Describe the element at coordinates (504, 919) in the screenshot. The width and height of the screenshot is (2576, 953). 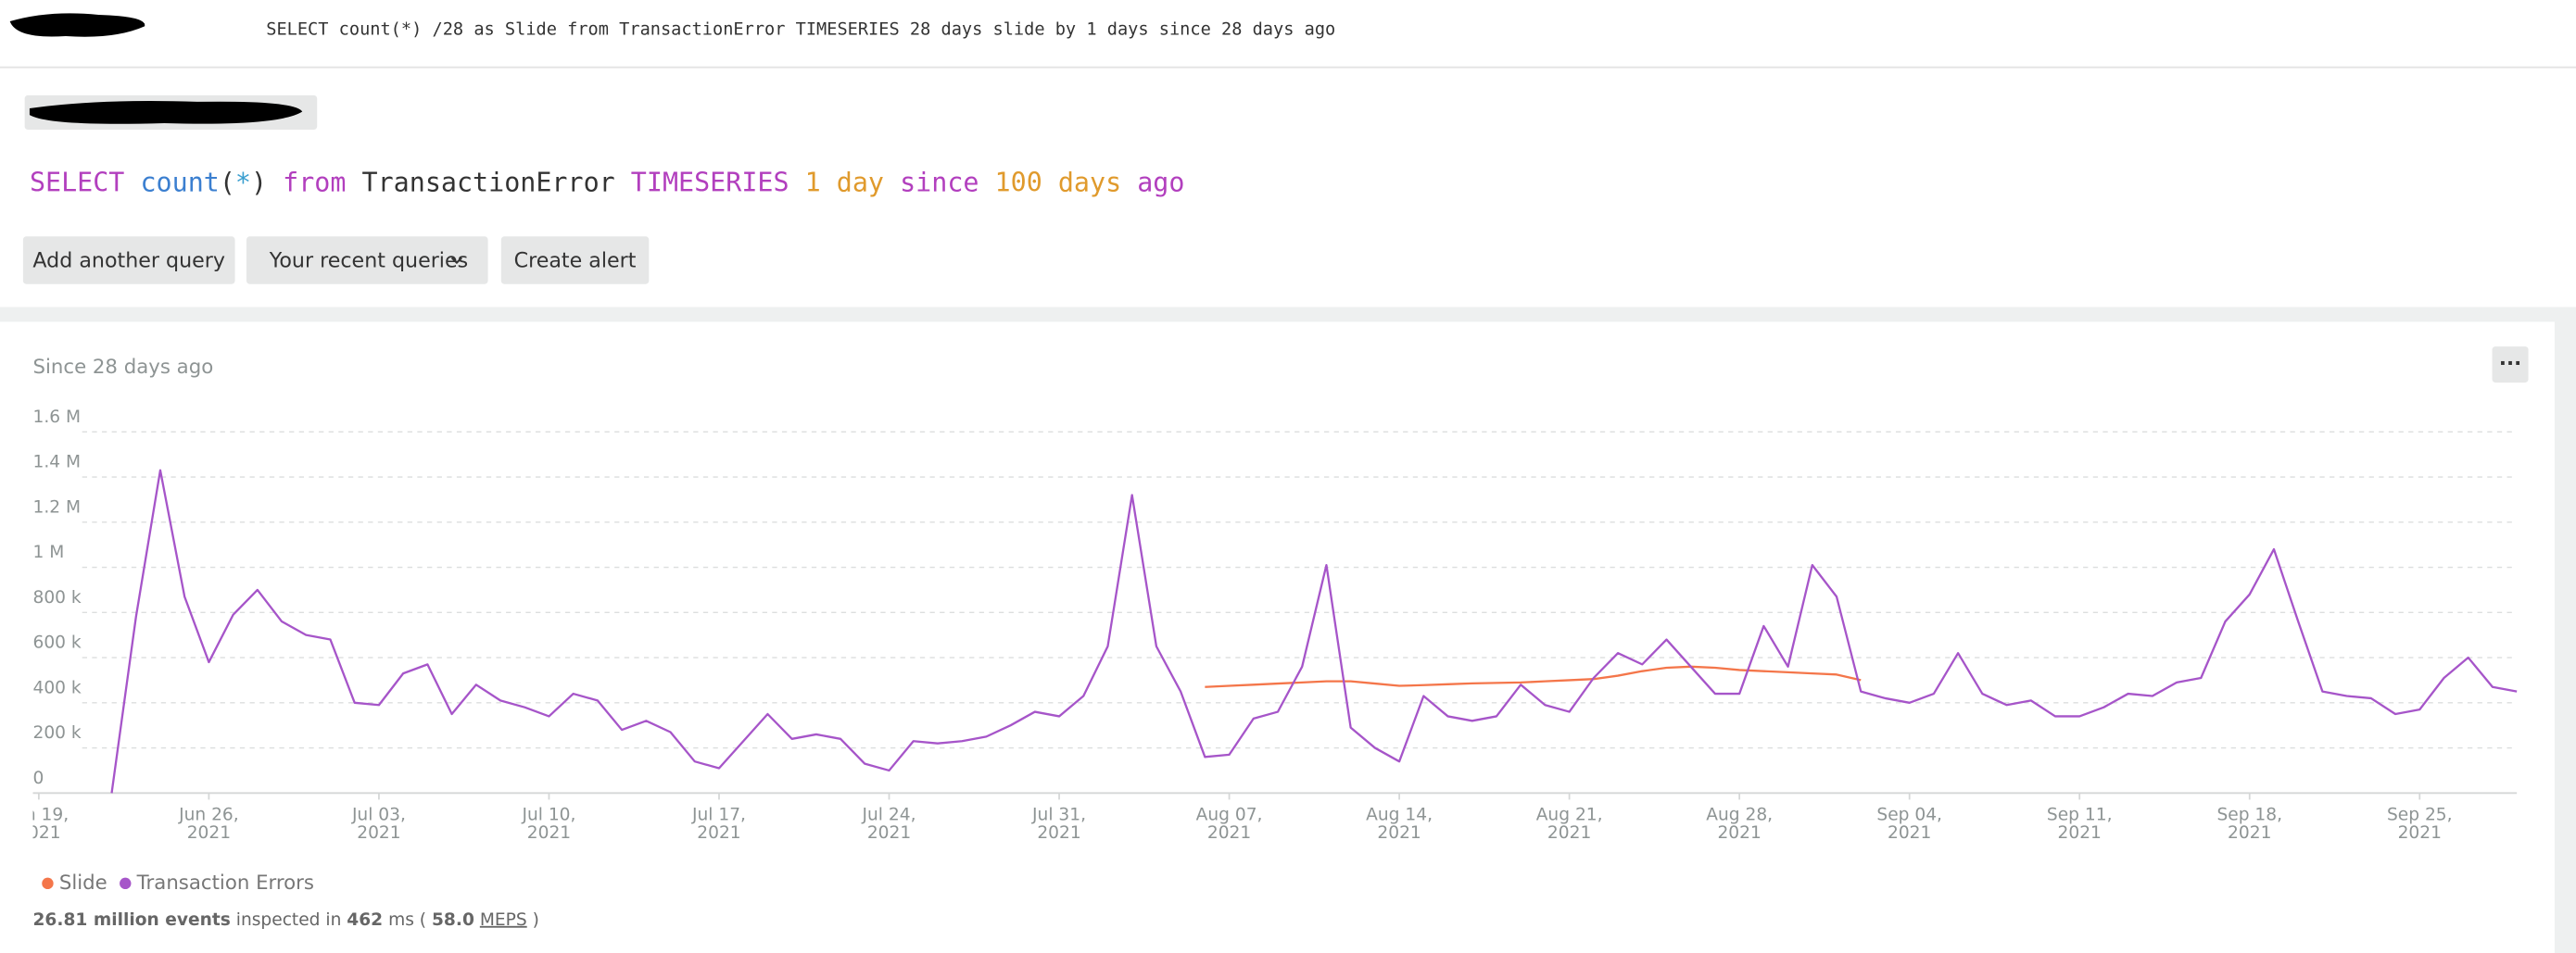
I see `footer-part: MEPS` at that location.